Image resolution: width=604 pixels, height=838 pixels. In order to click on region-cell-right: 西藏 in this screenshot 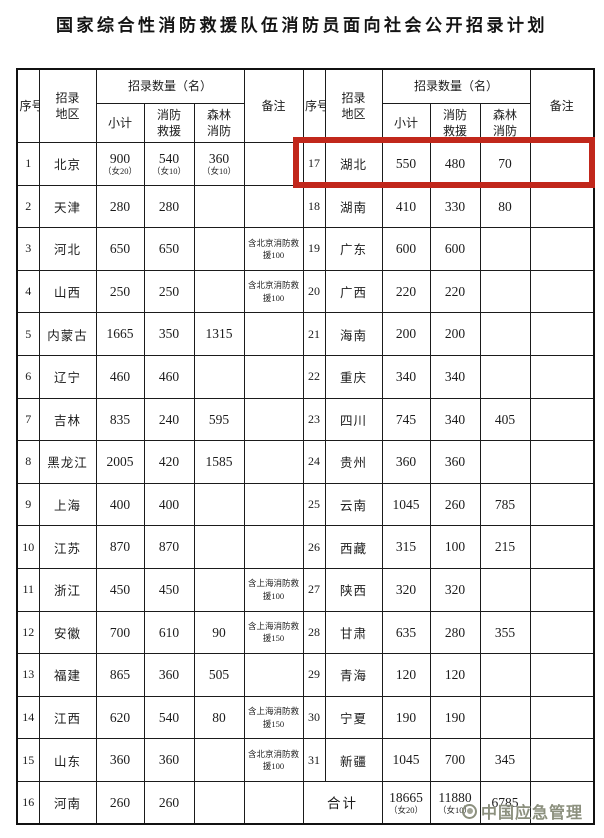, I will do `click(353, 547)`.